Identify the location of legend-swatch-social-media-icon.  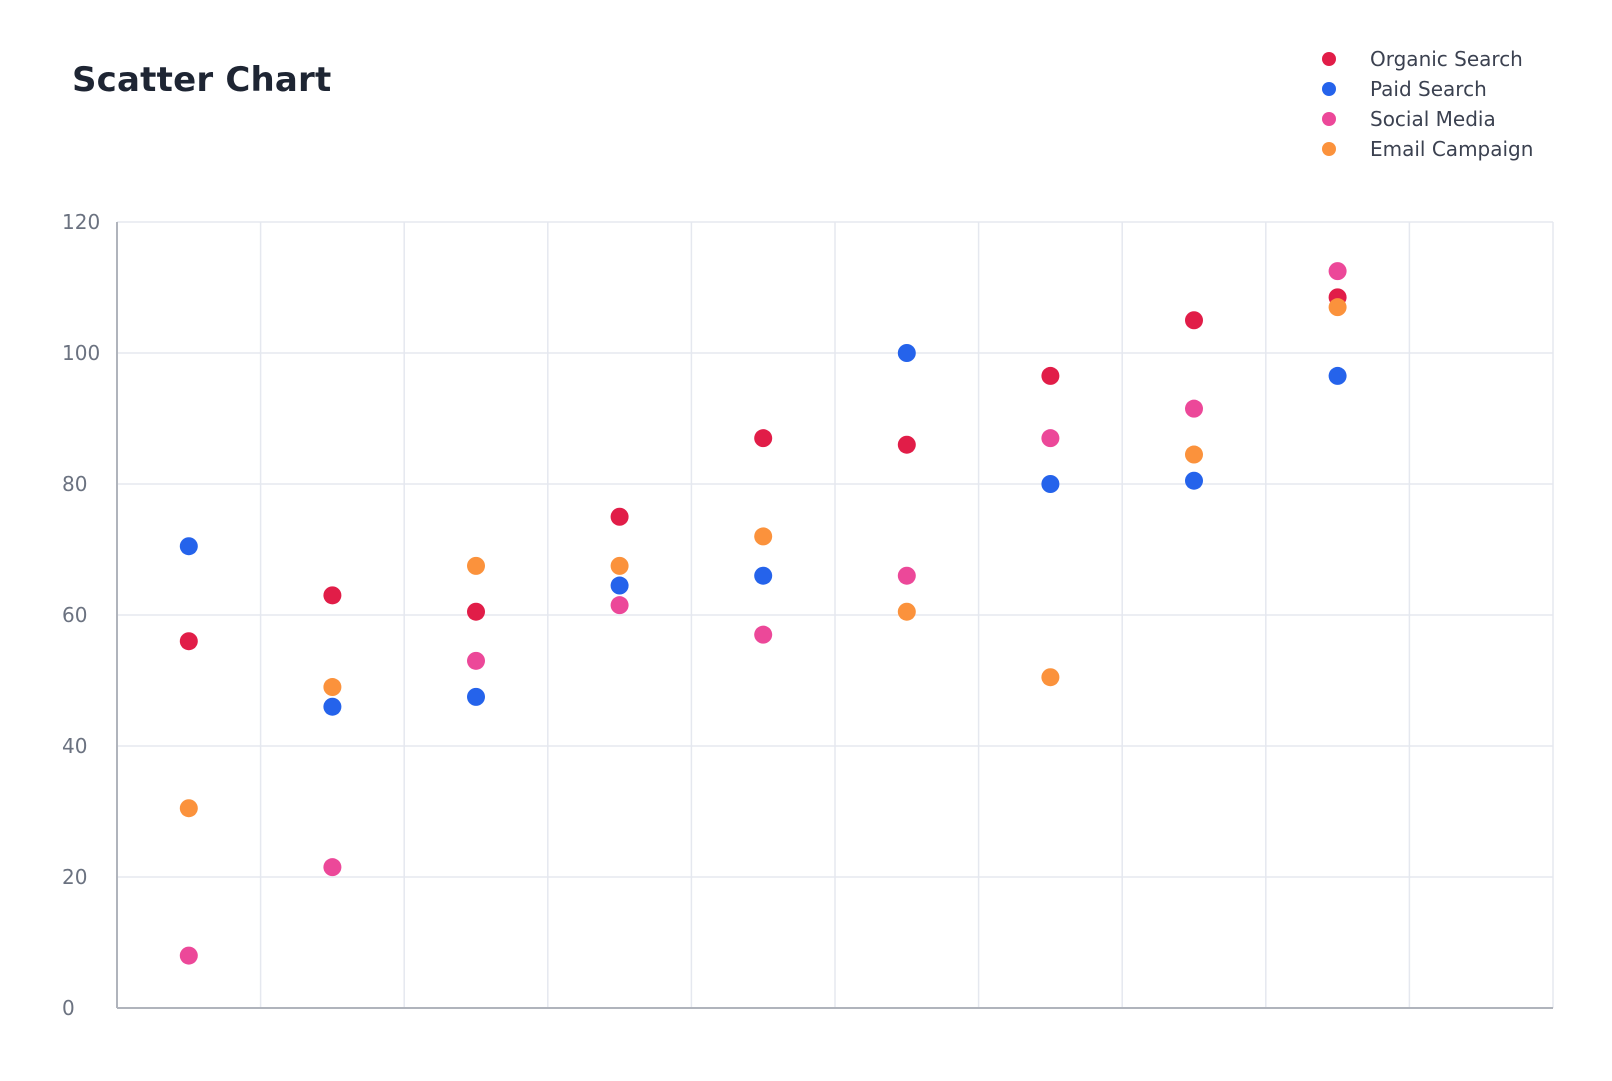
(1329, 119).